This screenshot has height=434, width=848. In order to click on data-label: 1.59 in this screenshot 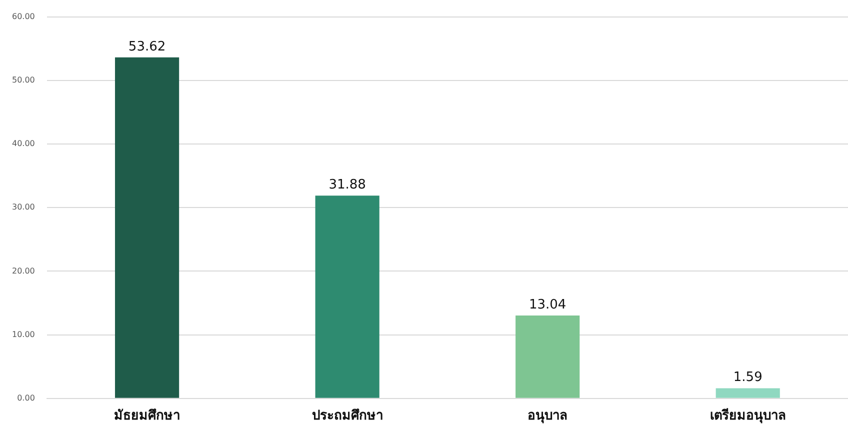, I will do `click(747, 378)`.